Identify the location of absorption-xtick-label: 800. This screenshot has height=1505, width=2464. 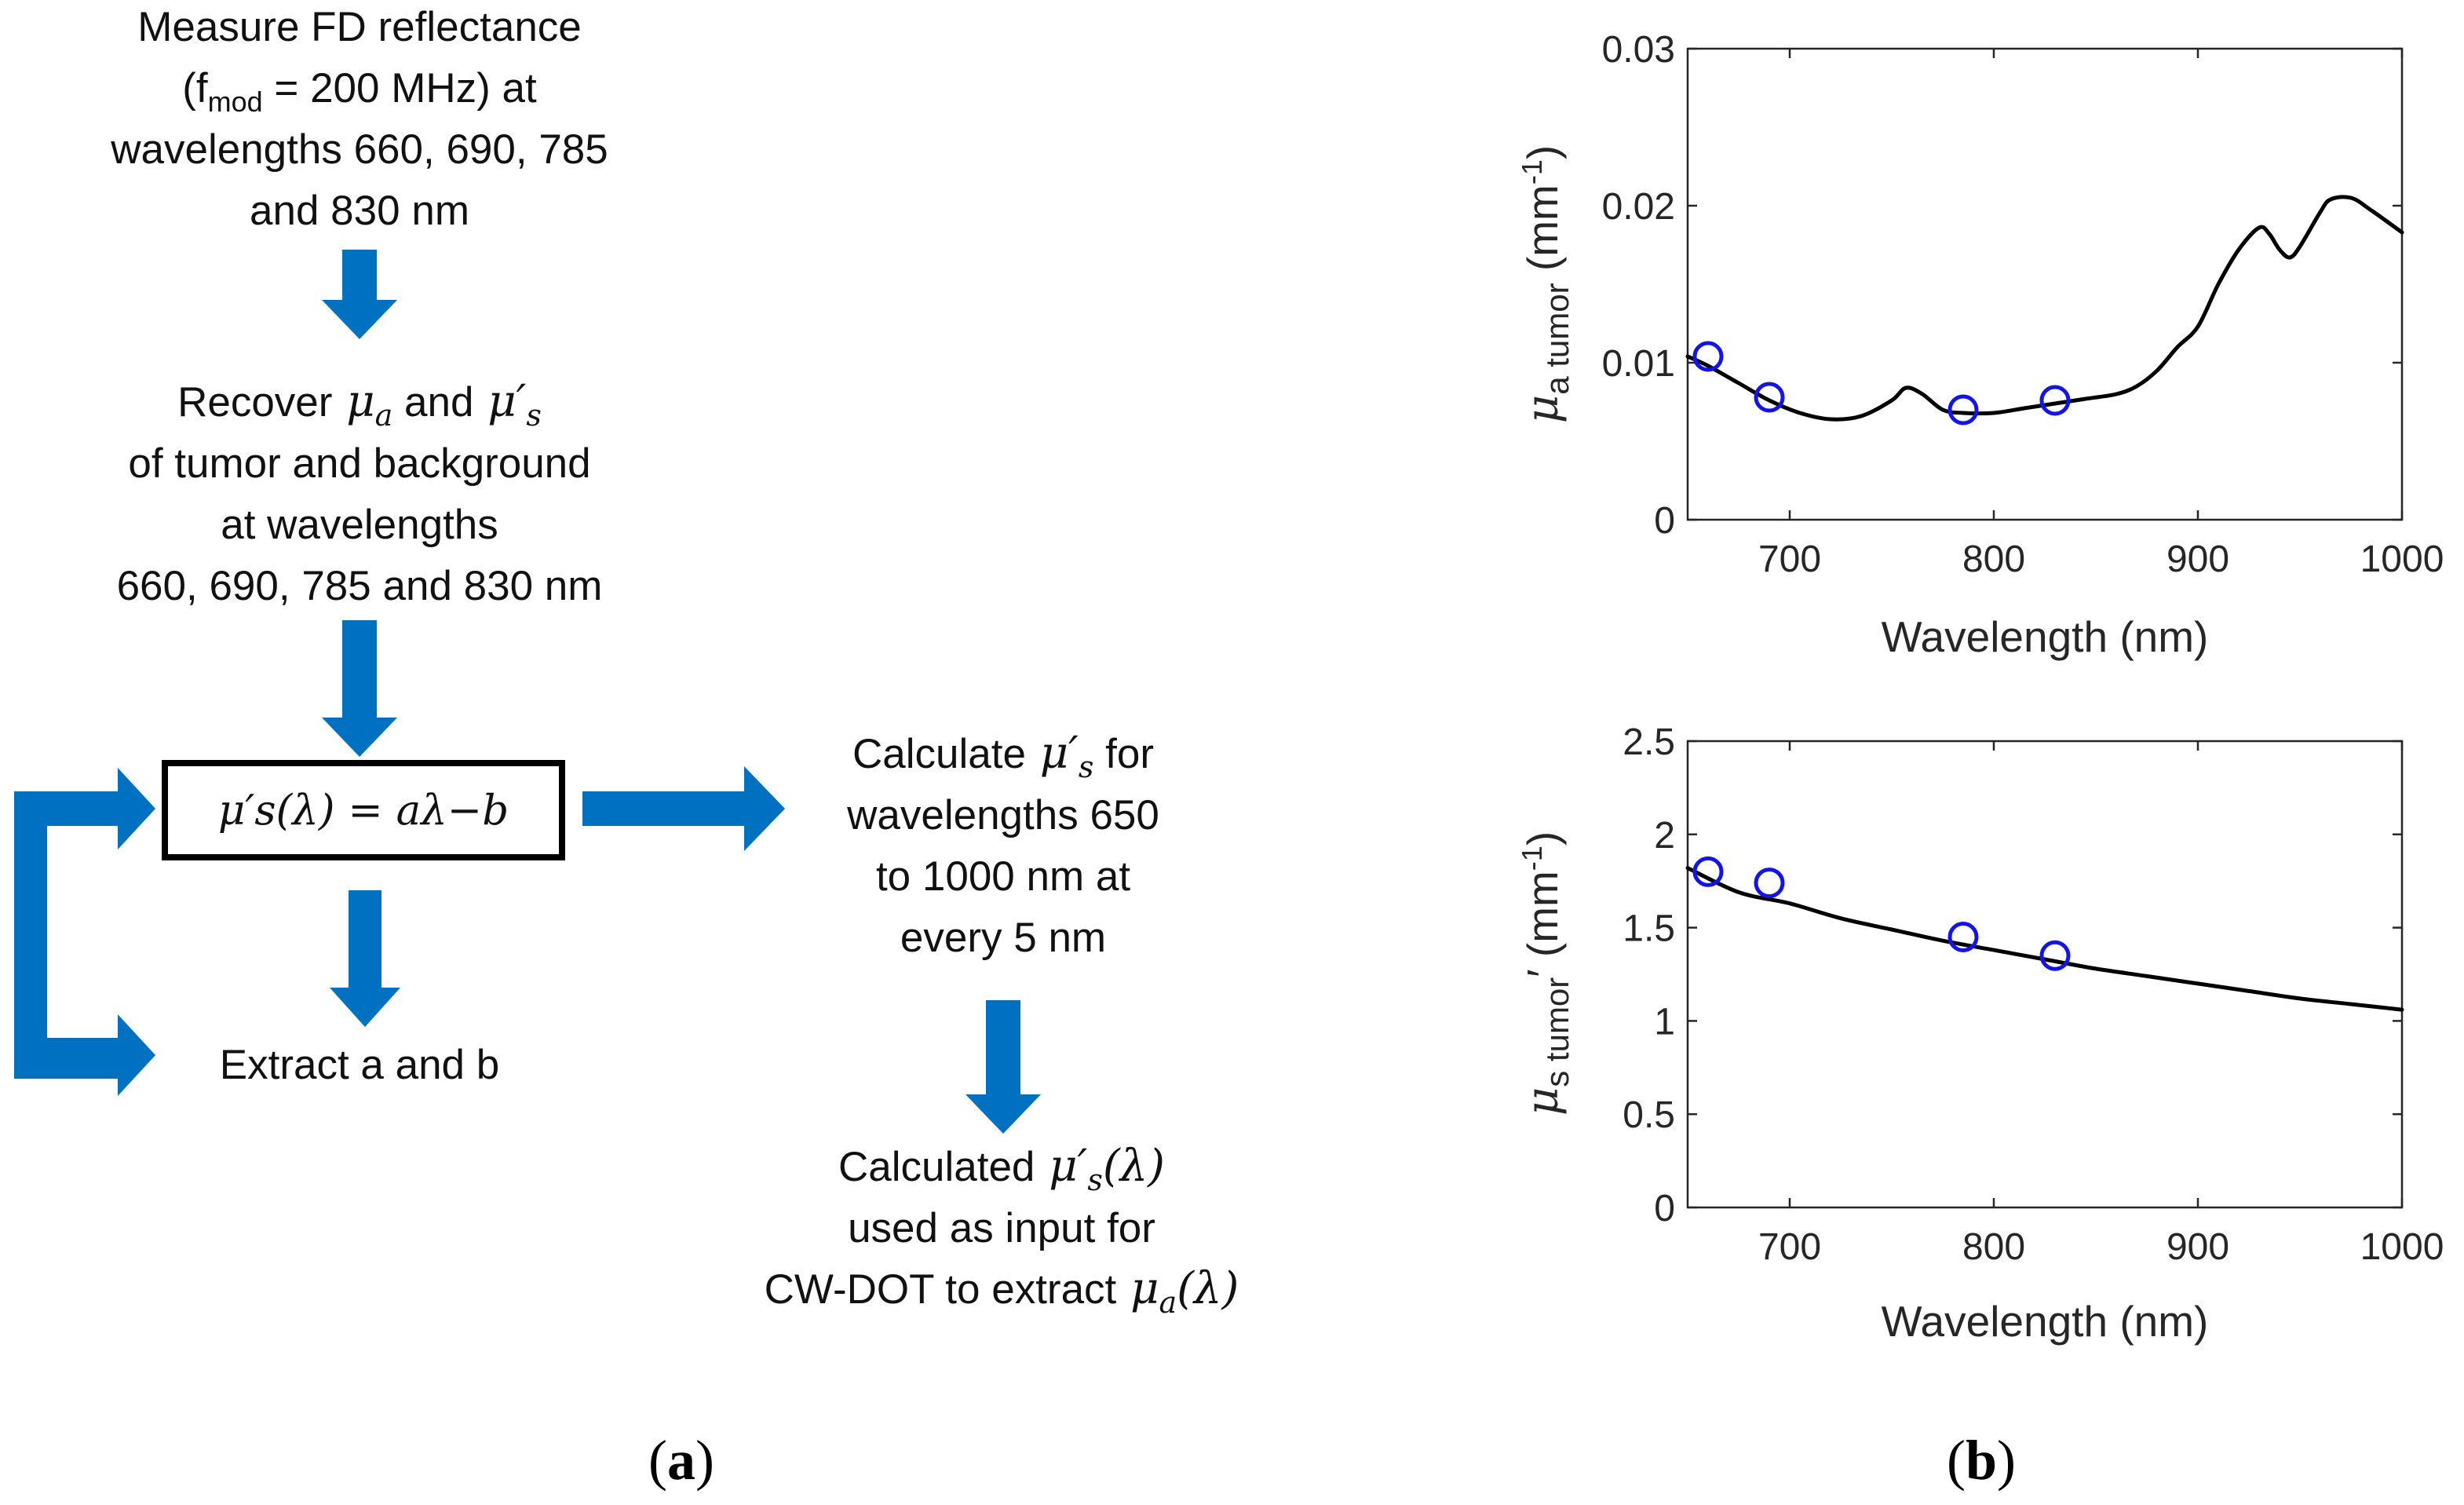
(1993, 559).